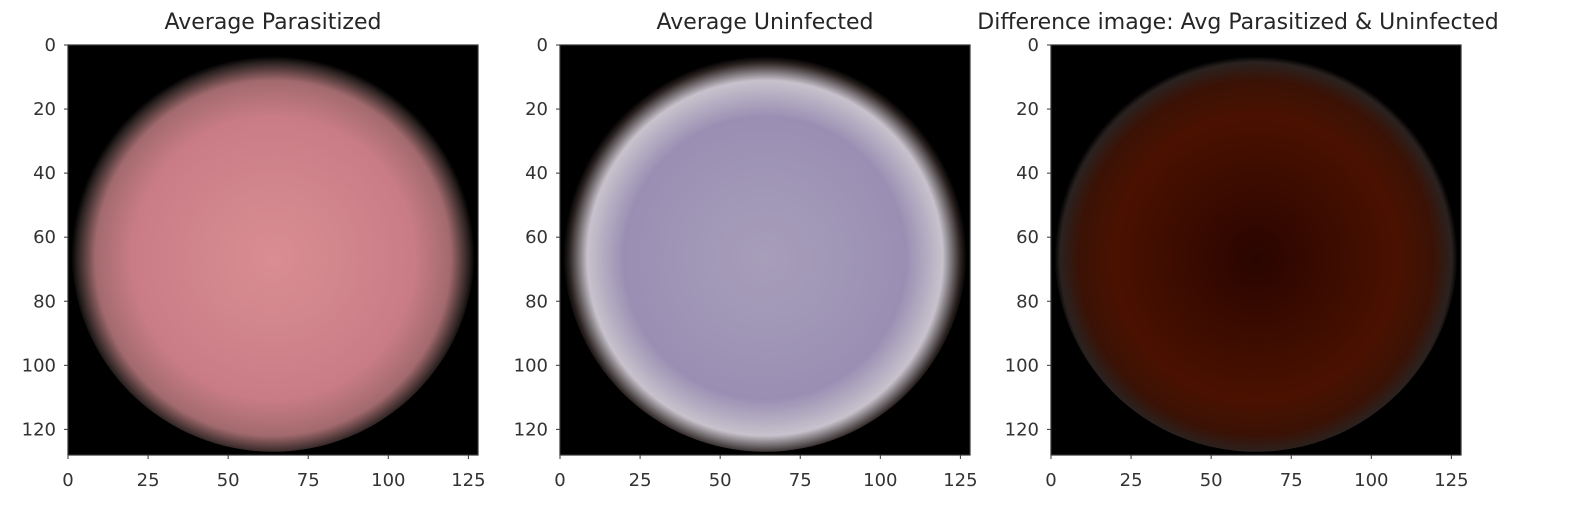  I want to click on panel-title: Average Uninfected, so click(765, 22).